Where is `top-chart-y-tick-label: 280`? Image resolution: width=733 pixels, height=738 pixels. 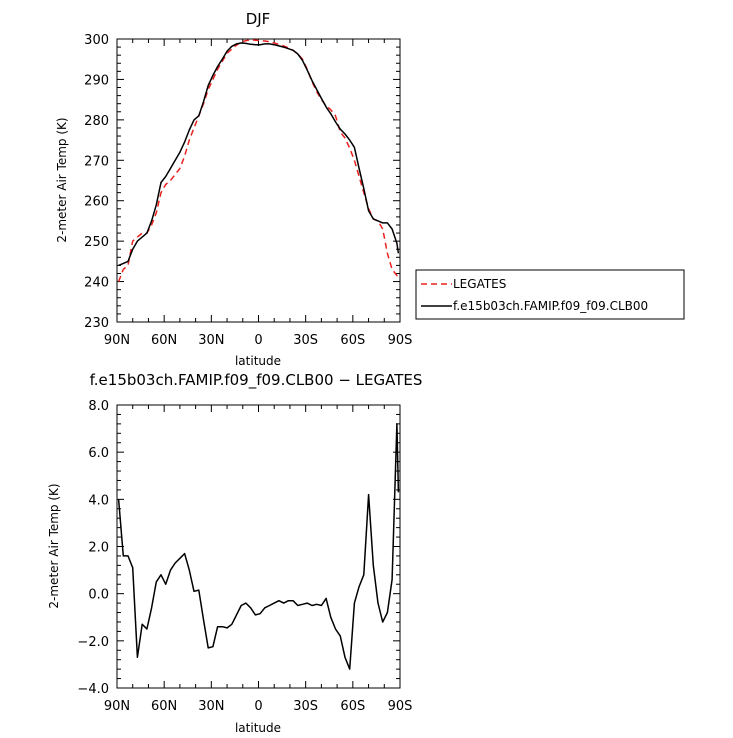 top-chart-y-tick-label: 280 is located at coordinates (96, 121).